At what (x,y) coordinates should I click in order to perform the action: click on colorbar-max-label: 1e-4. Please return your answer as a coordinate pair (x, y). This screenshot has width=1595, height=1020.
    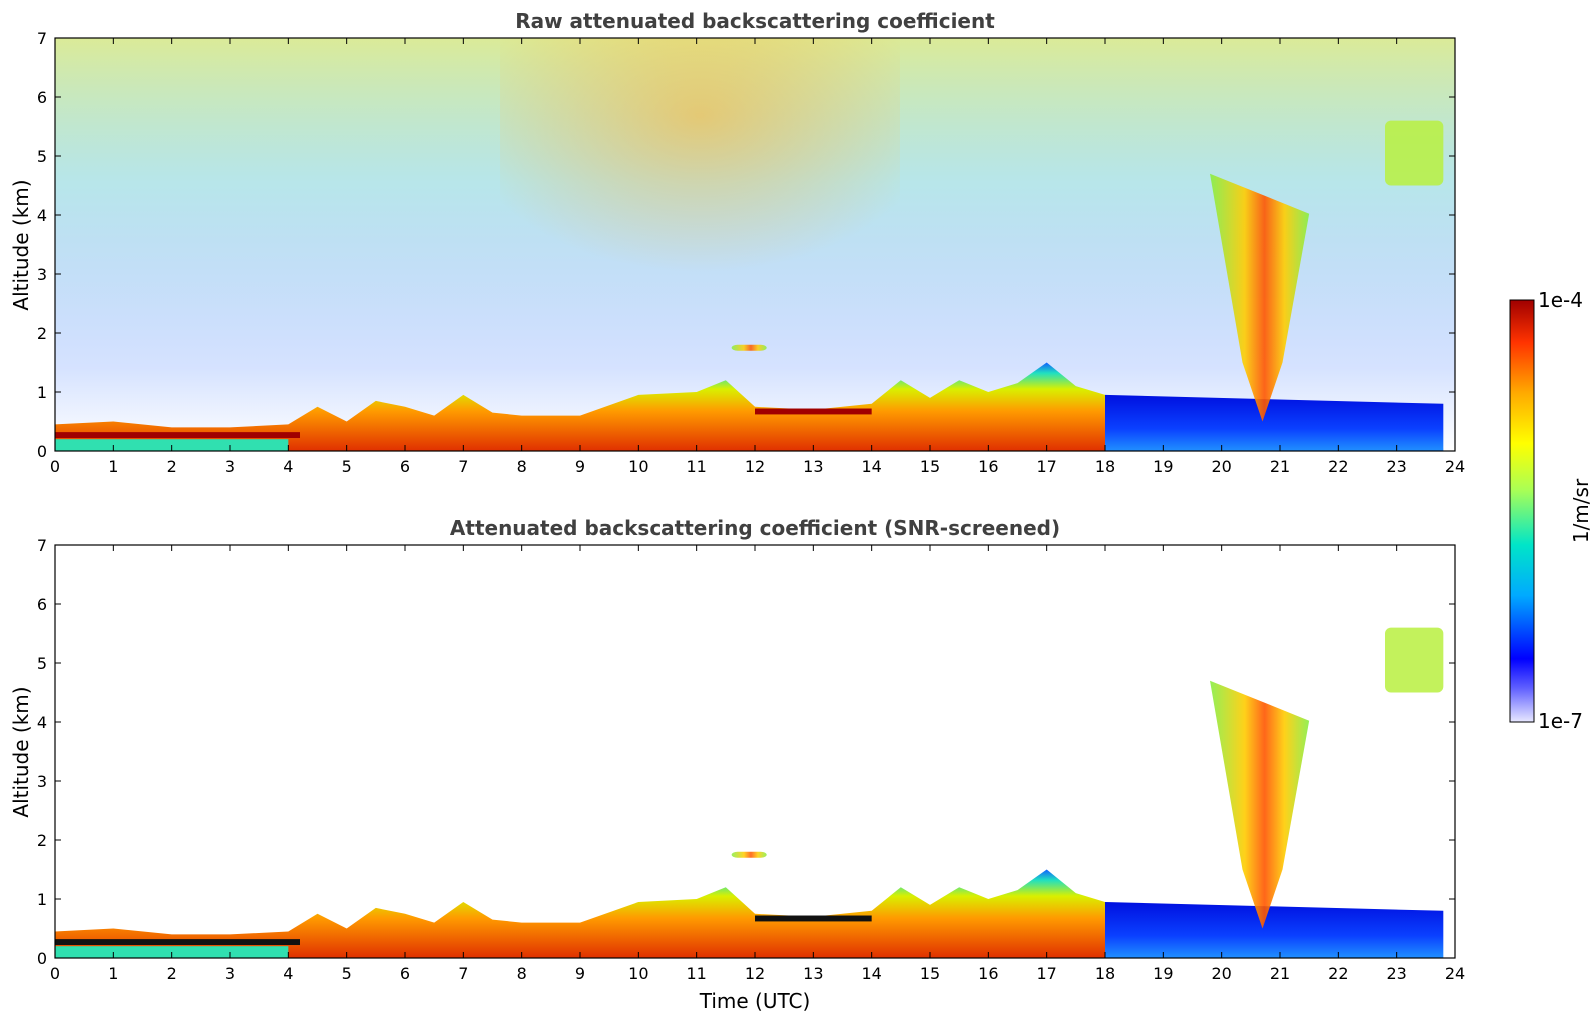
    Looking at the image, I should click on (1560, 300).